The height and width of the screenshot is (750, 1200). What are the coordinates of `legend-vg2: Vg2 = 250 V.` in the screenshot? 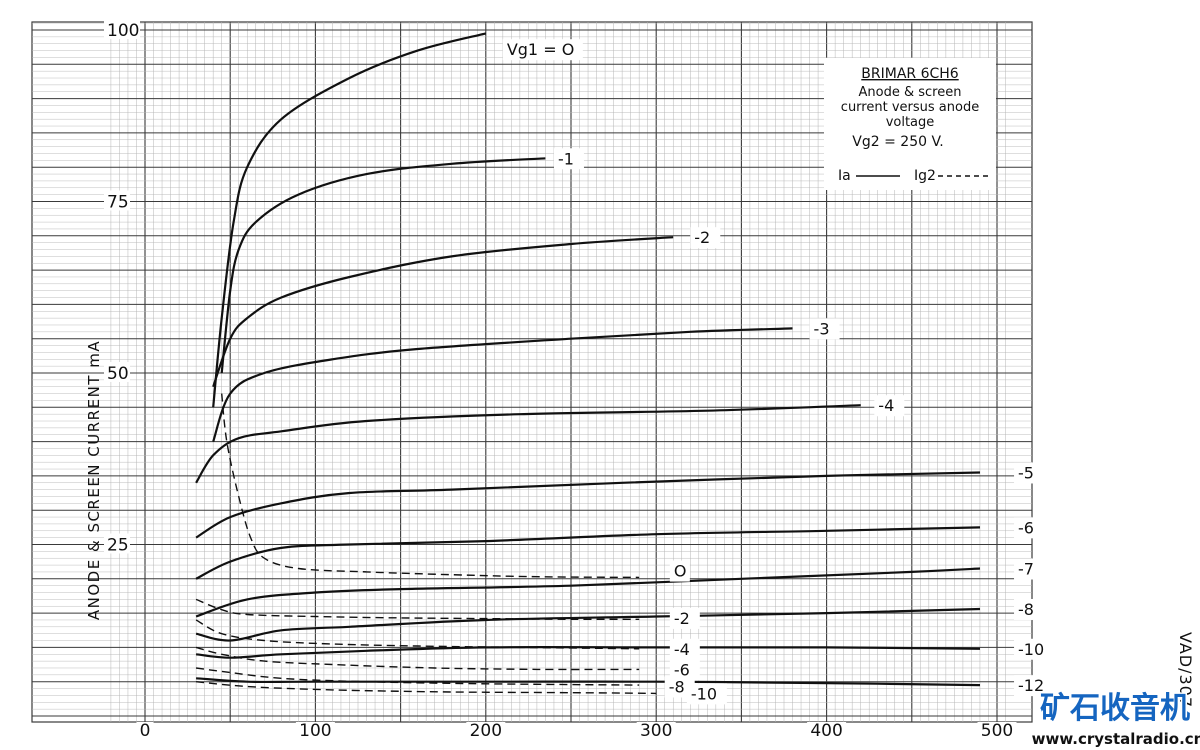 It's located at (897, 142).